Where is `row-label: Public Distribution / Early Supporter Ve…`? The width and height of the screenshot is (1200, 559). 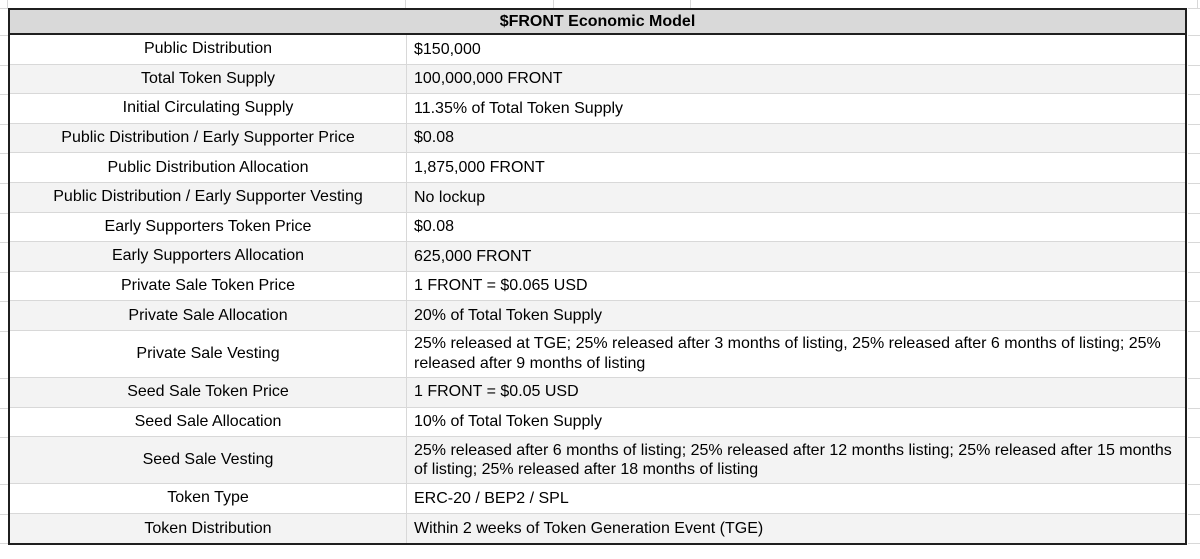 row-label: Public Distribution / Early Supporter Ve… is located at coordinates (208, 197).